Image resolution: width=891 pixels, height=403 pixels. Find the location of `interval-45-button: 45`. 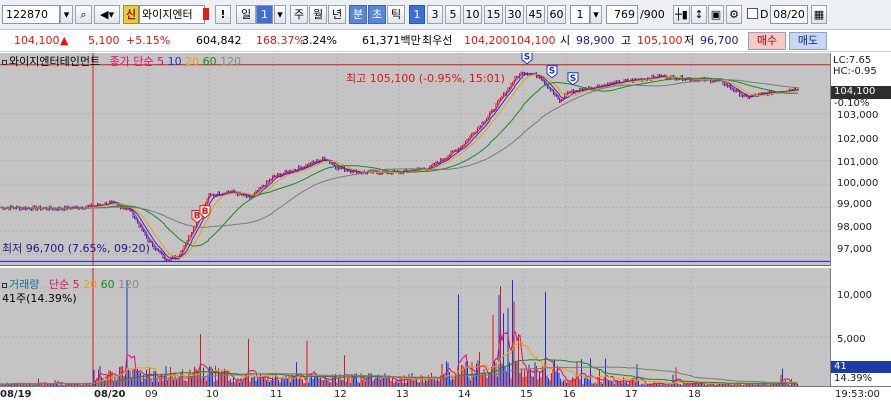

interval-45-button: 45 is located at coordinates (535, 14).